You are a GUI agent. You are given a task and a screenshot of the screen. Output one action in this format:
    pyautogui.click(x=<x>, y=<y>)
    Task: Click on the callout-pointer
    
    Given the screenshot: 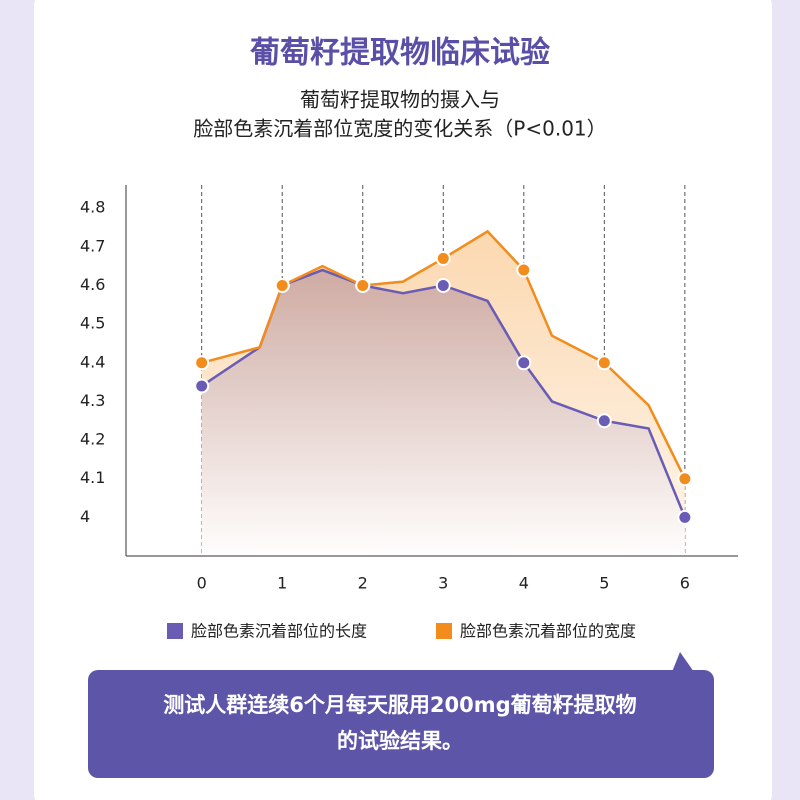 What is the action you would take?
    pyautogui.click(x=683, y=662)
    